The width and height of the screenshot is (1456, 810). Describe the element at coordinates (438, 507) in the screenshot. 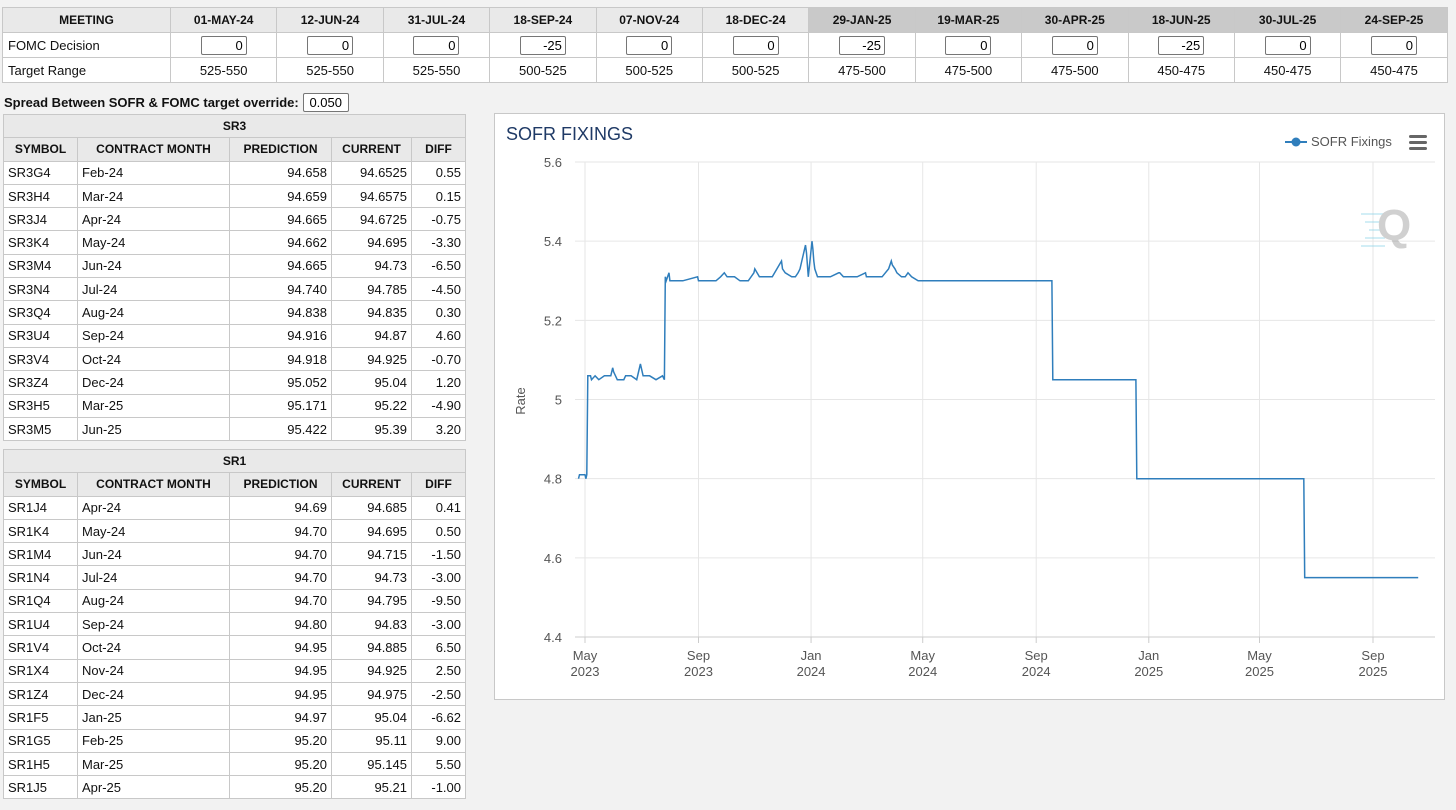

I see `diff-cell: 0.41` at that location.